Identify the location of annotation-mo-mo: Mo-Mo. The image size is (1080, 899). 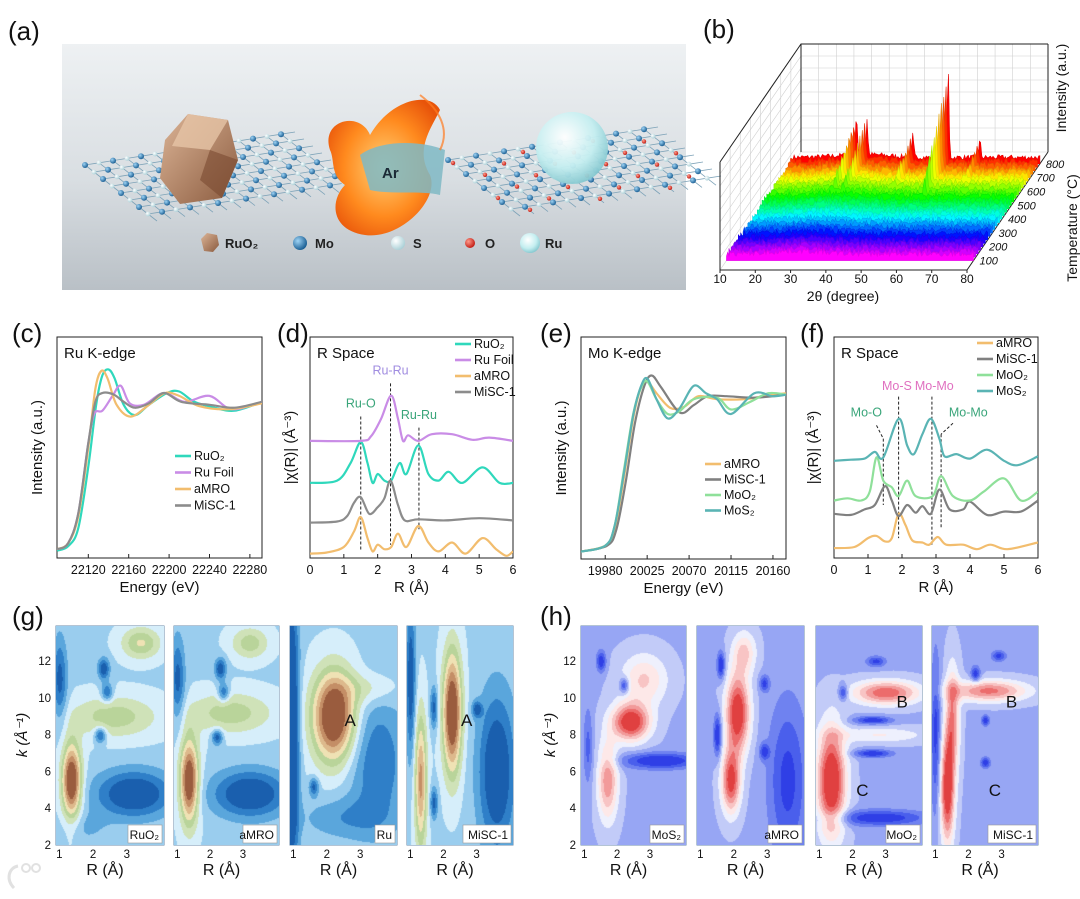
(934, 462).